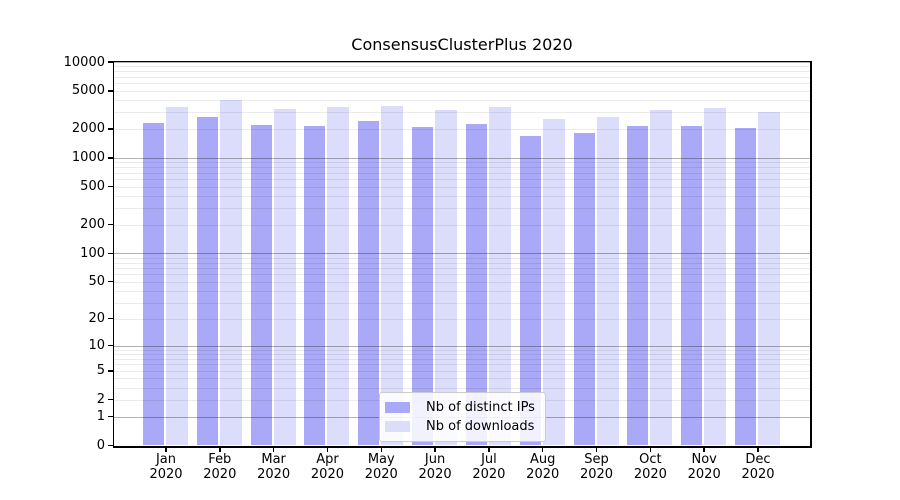  What do you see at coordinates (100, 371) in the screenshot?
I see `y-tick-label: 5` at bounding box center [100, 371].